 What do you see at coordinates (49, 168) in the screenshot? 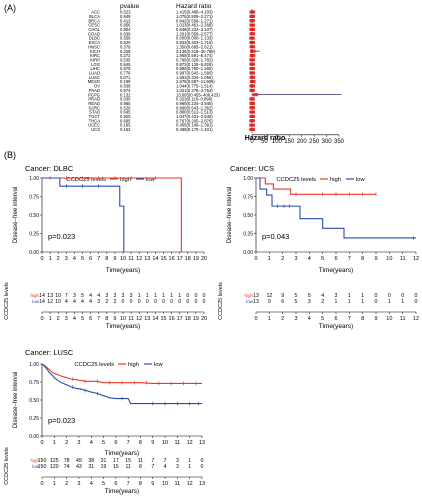
I see `km-title: Cancer: DLBC` at bounding box center [49, 168].